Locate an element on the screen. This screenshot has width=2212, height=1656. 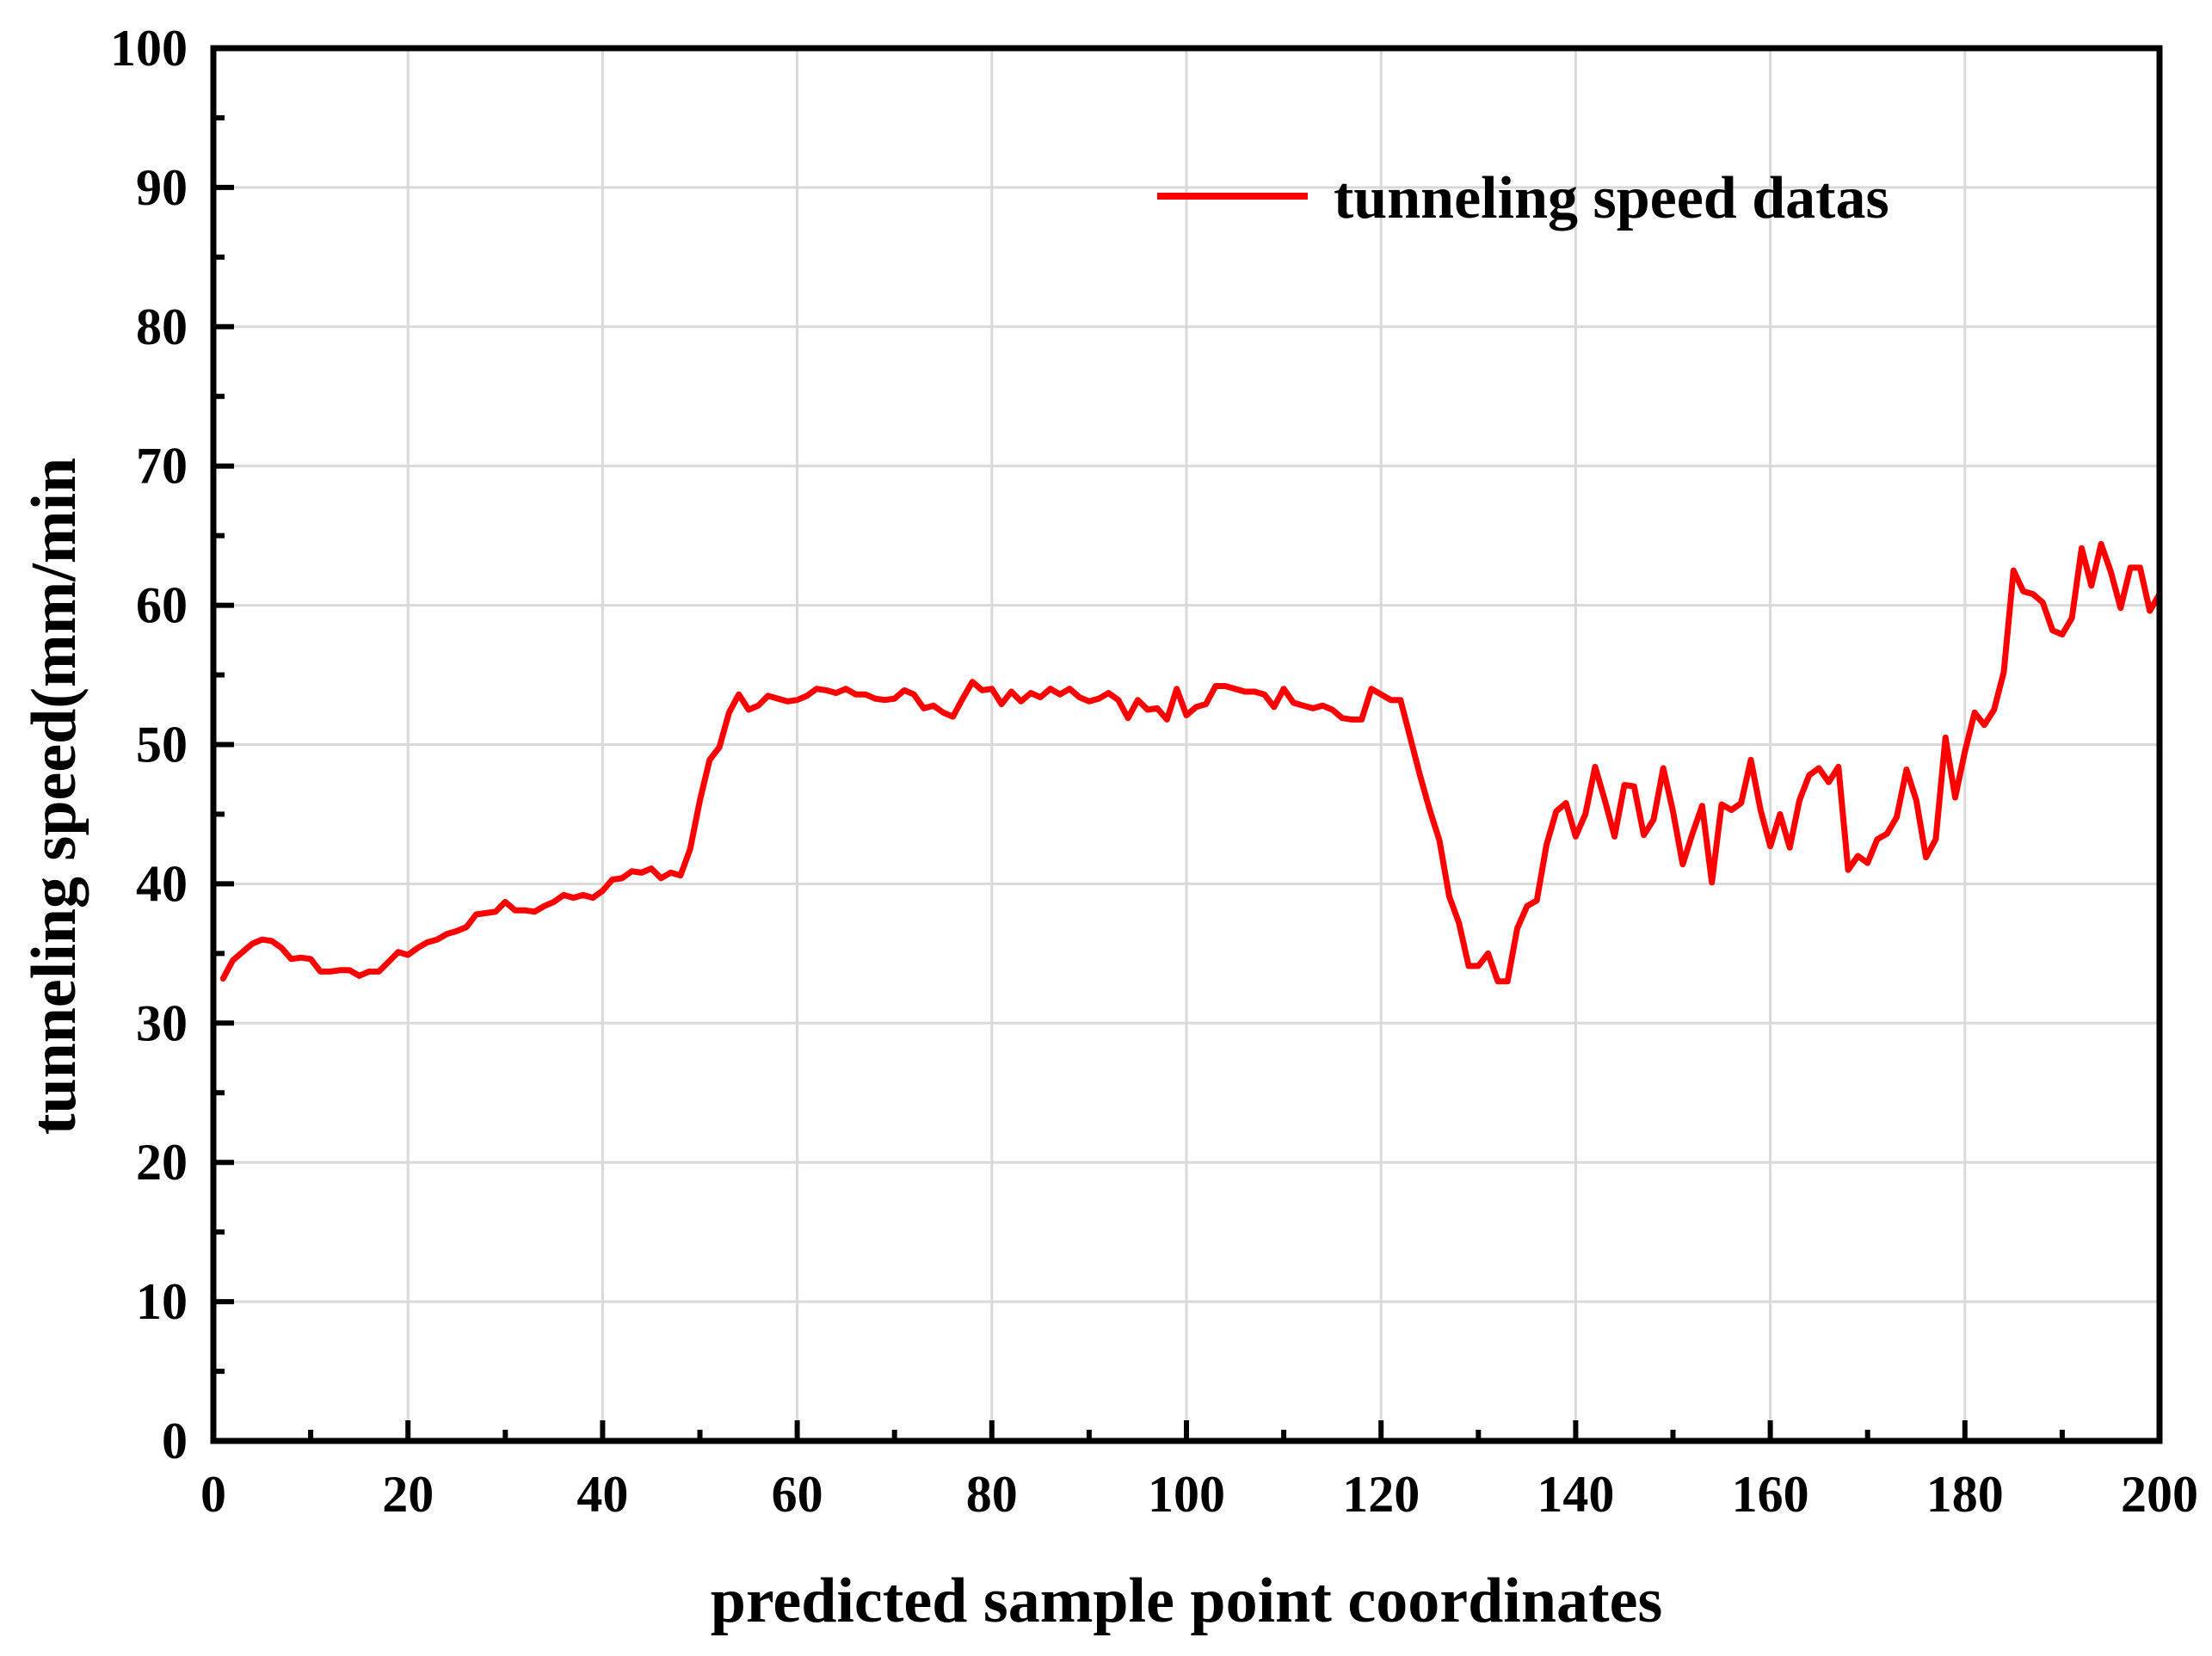
y-tick-label: 100 is located at coordinates (149, 48).